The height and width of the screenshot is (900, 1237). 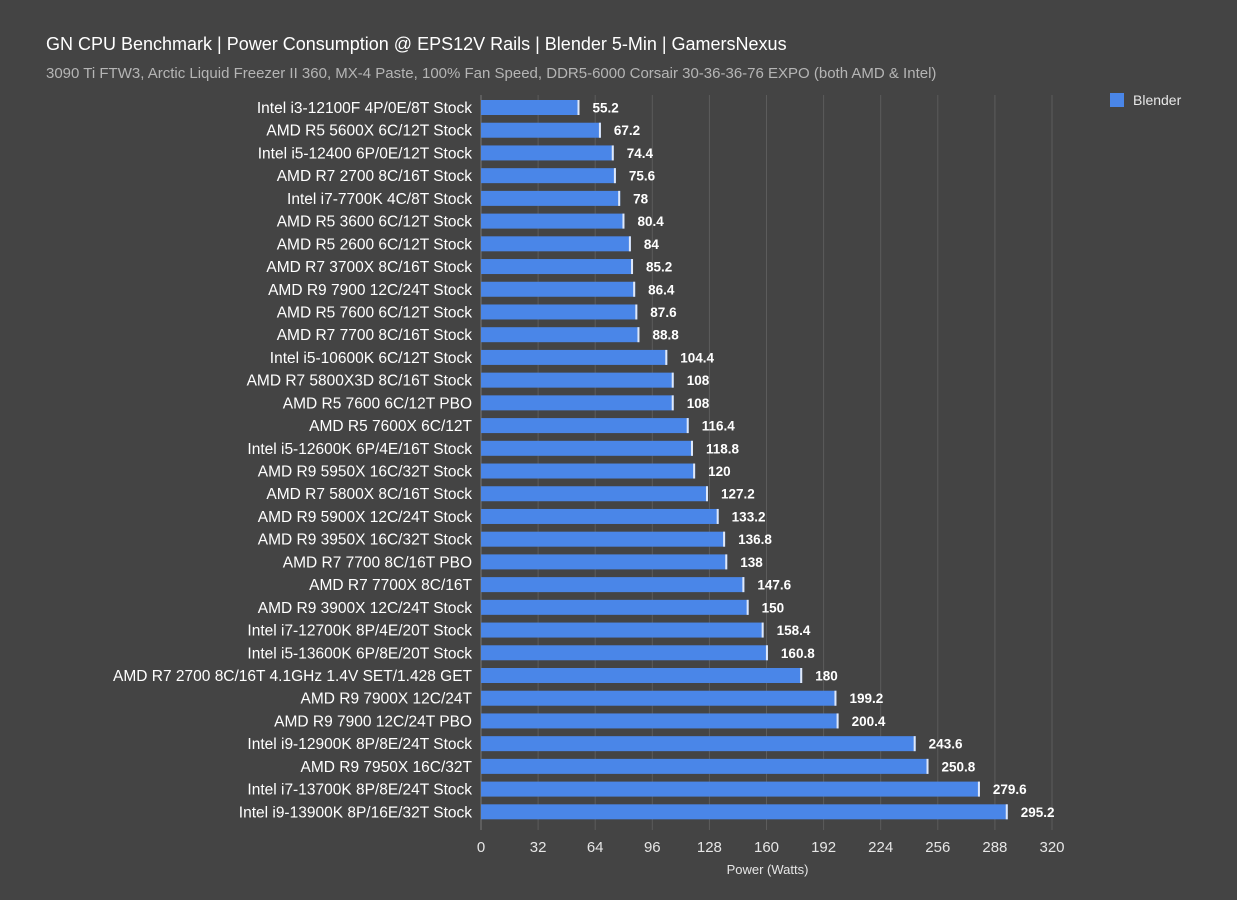 What do you see at coordinates (640, 153) in the screenshot?
I see `data-label: 74.4` at bounding box center [640, 153].